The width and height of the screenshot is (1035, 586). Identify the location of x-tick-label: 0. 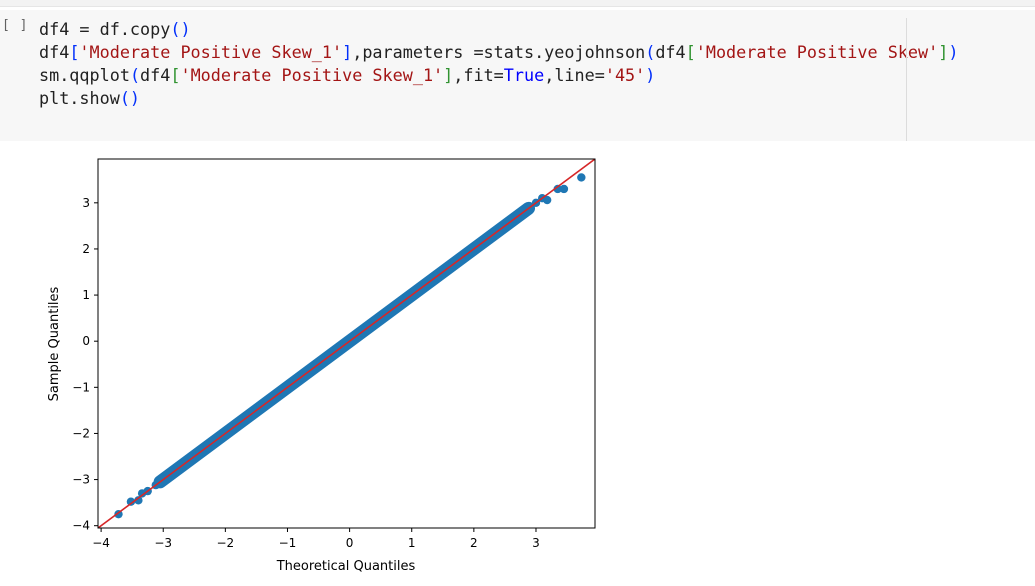
(350, 543).